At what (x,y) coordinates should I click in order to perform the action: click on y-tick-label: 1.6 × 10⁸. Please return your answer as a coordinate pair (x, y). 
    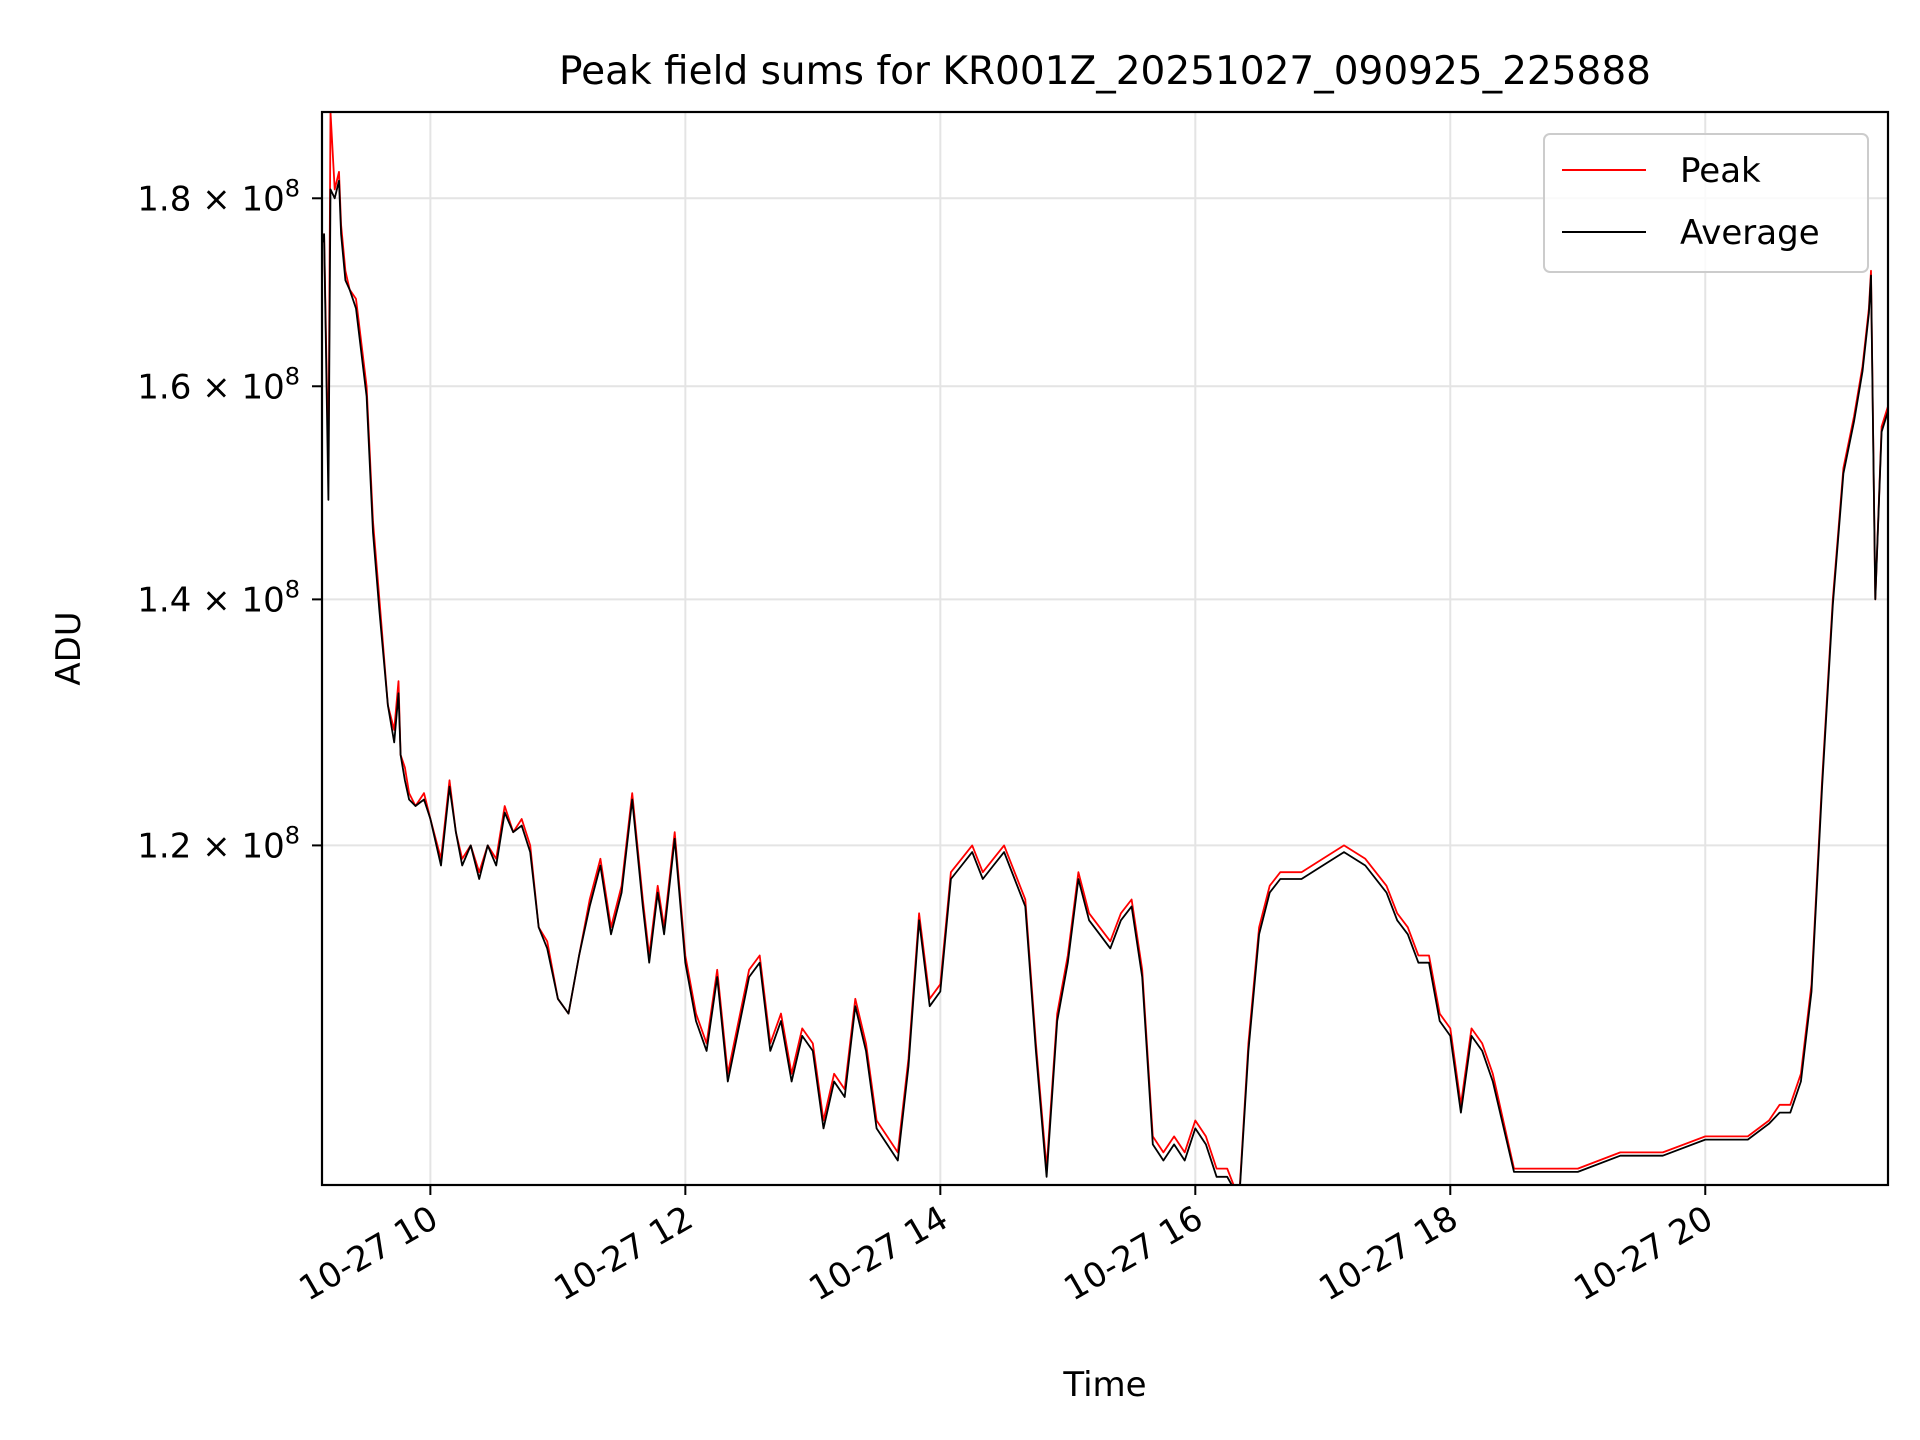
    Looking at the image, I should click on (218, 384).